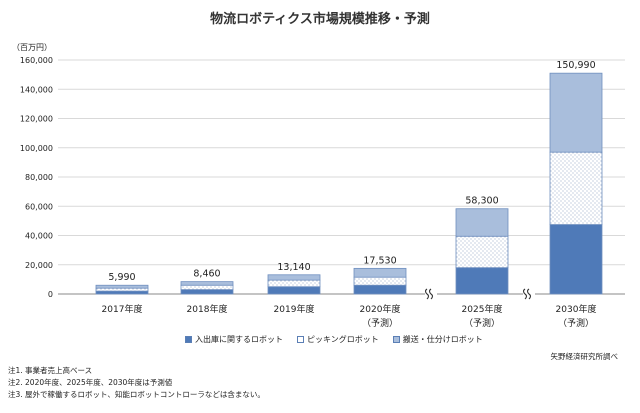 The width and height of the screenshot is (640, 413). What do you see at coordinates (482, 309) in the screenshot?
I see `x-tick-label: 2025年度` at bounding box center [482, 309].